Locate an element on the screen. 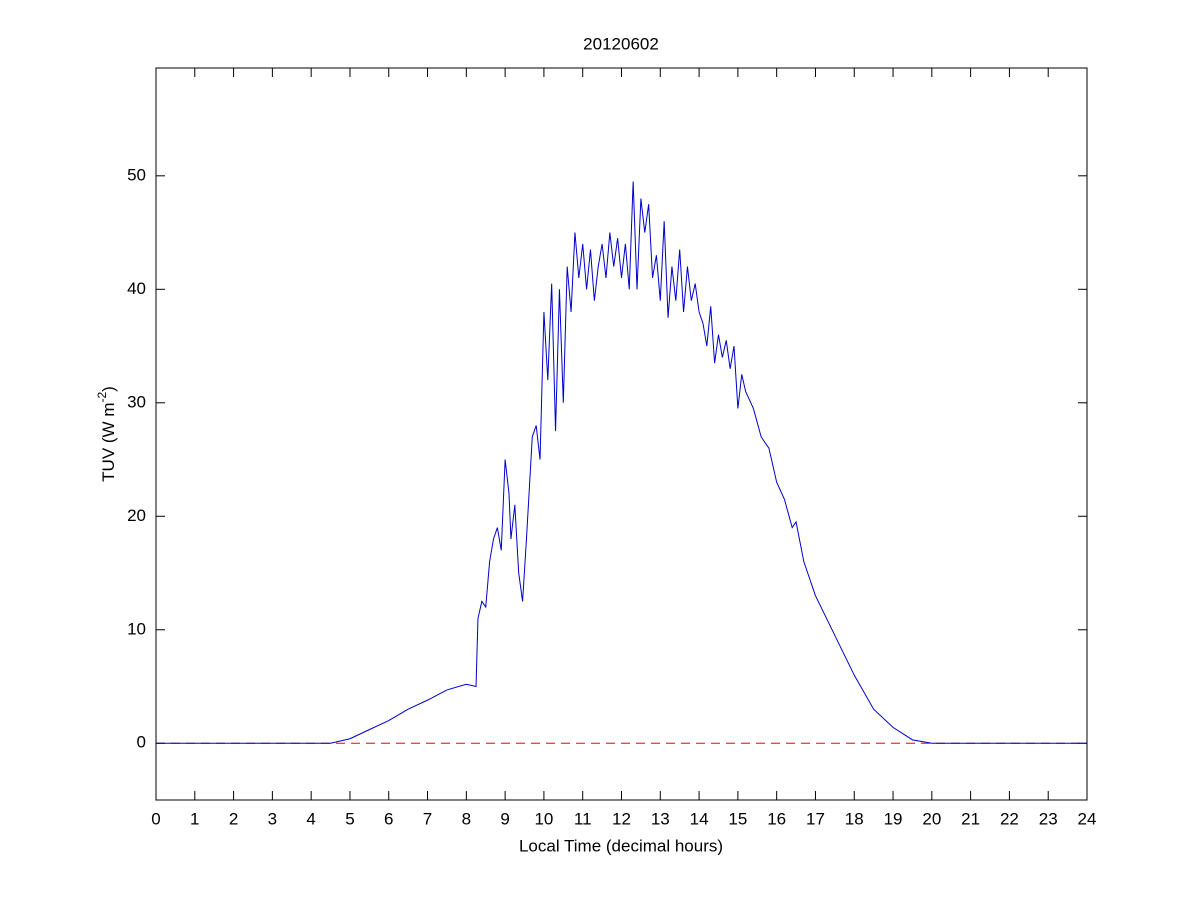 The width and height of the screenshot is (1201, 900). chart-title: 20120602 is located at coordinates (621, 43).